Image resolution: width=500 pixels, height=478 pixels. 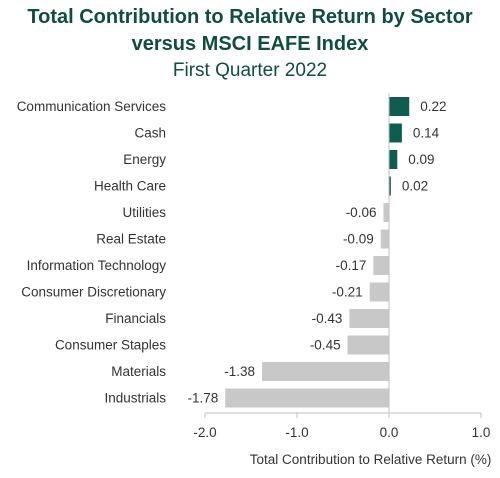 What do you see at coordinates (389, 432) in the screenshot?
I see `x-tick-label: 0.0` at bounding box center [389, 432].